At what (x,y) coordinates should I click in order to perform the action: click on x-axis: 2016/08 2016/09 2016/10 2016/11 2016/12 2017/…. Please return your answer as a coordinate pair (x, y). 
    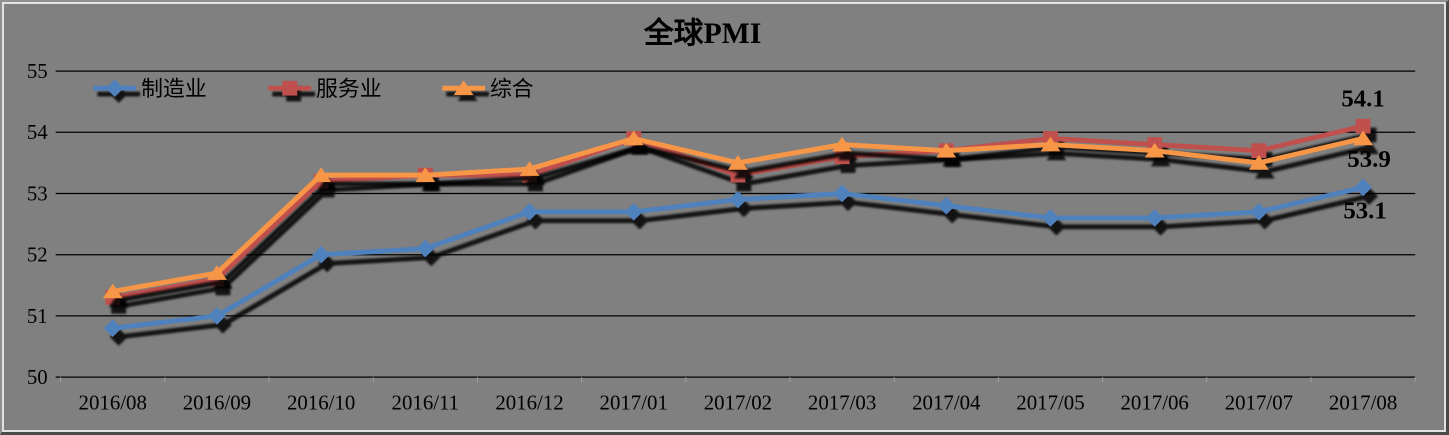
    Looking at the image, I should click on (738, 396).